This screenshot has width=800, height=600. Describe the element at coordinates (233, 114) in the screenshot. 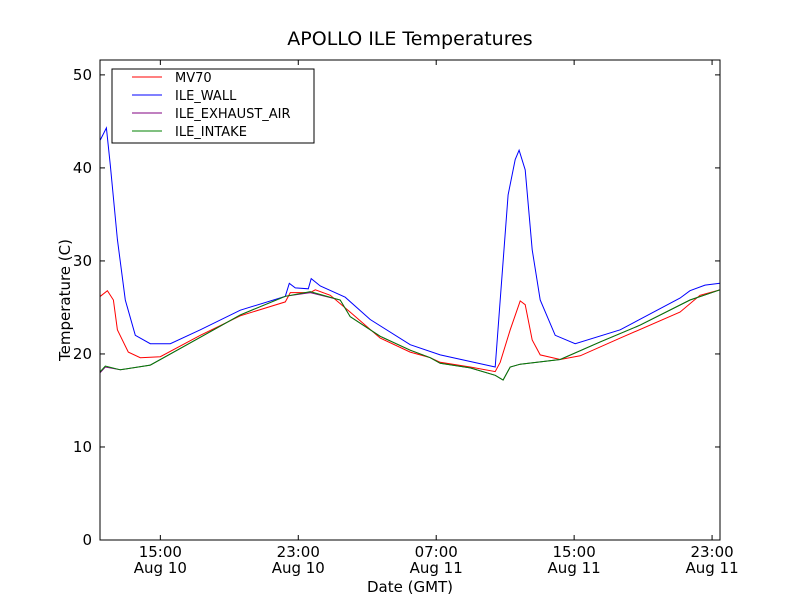

I see `legend-label: ILE_EXHAUST_AIR` at that location.